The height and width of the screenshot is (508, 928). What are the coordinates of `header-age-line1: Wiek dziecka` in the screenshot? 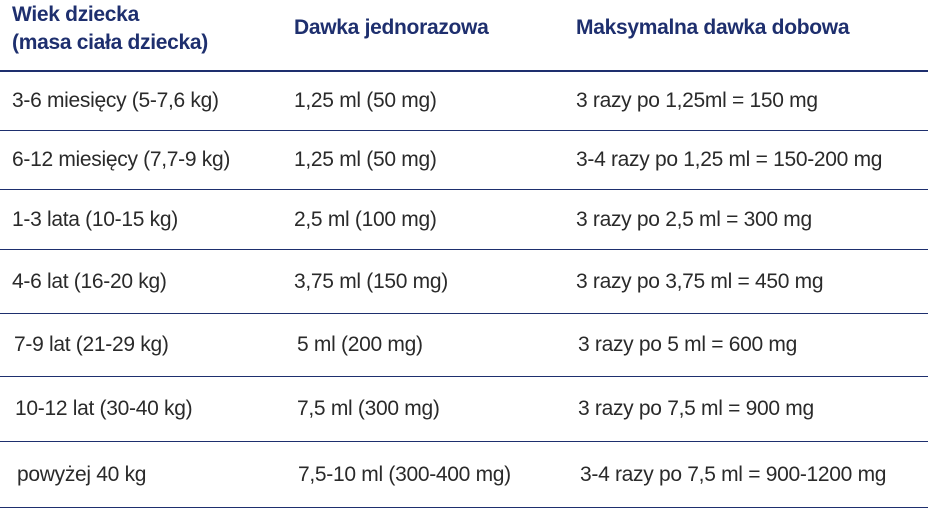 It's located at (75, 14).